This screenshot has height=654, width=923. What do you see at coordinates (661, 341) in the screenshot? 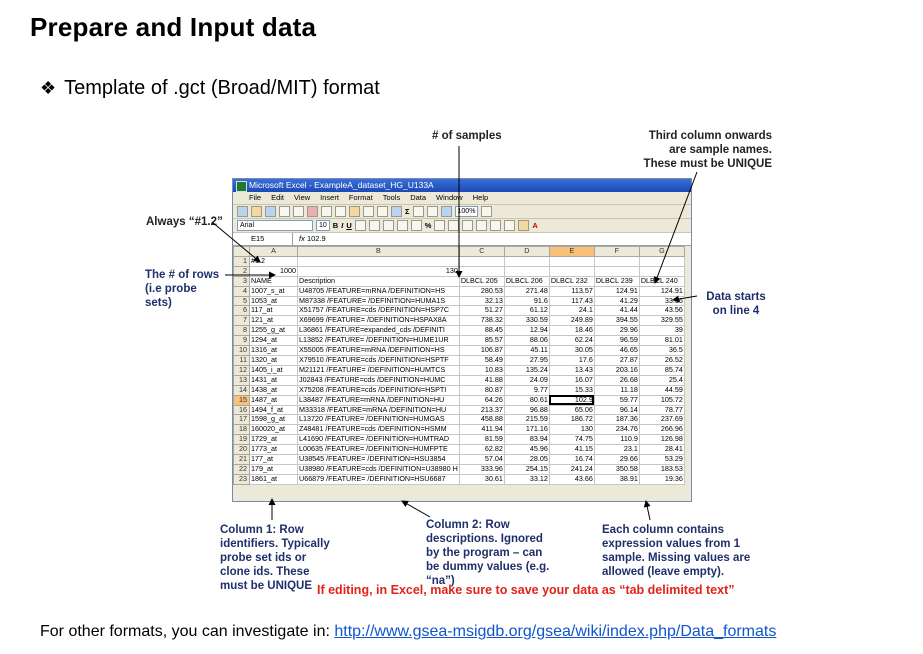
I see `cell: 81.01` at bounding box center [661, 341].